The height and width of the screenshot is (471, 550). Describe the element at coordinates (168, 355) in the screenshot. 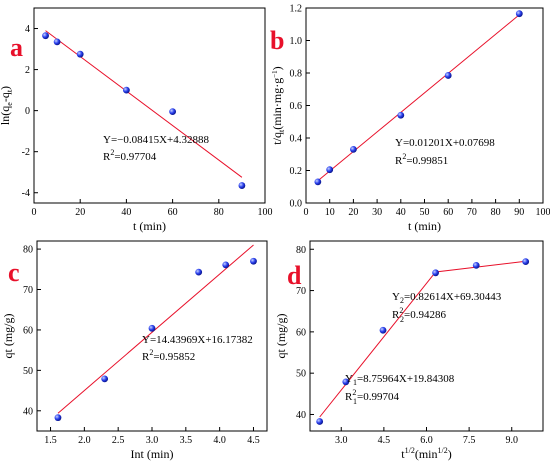

I see `panel-c-r-squared: R2=0.95852` at that location.